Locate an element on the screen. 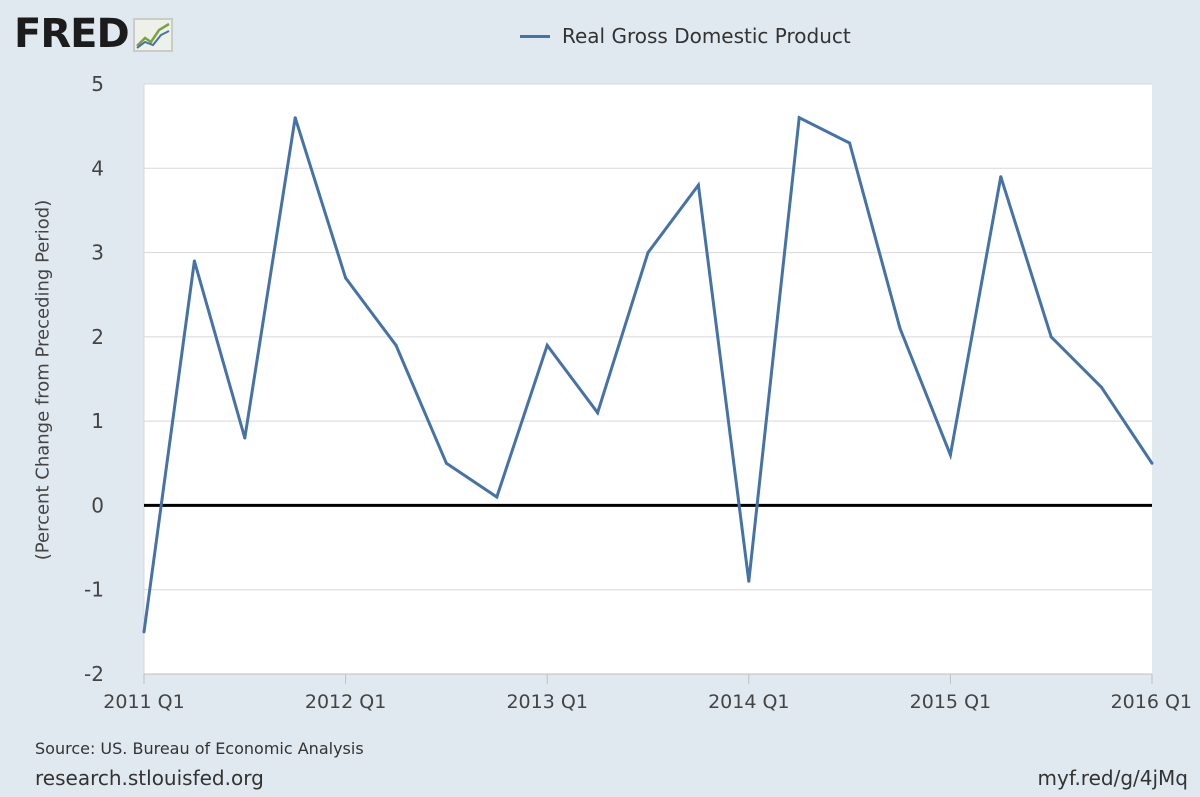 This screenshot has height=797, width=1200. x-tick-label: 2011 Q1 is located at coordinates (143, 702).